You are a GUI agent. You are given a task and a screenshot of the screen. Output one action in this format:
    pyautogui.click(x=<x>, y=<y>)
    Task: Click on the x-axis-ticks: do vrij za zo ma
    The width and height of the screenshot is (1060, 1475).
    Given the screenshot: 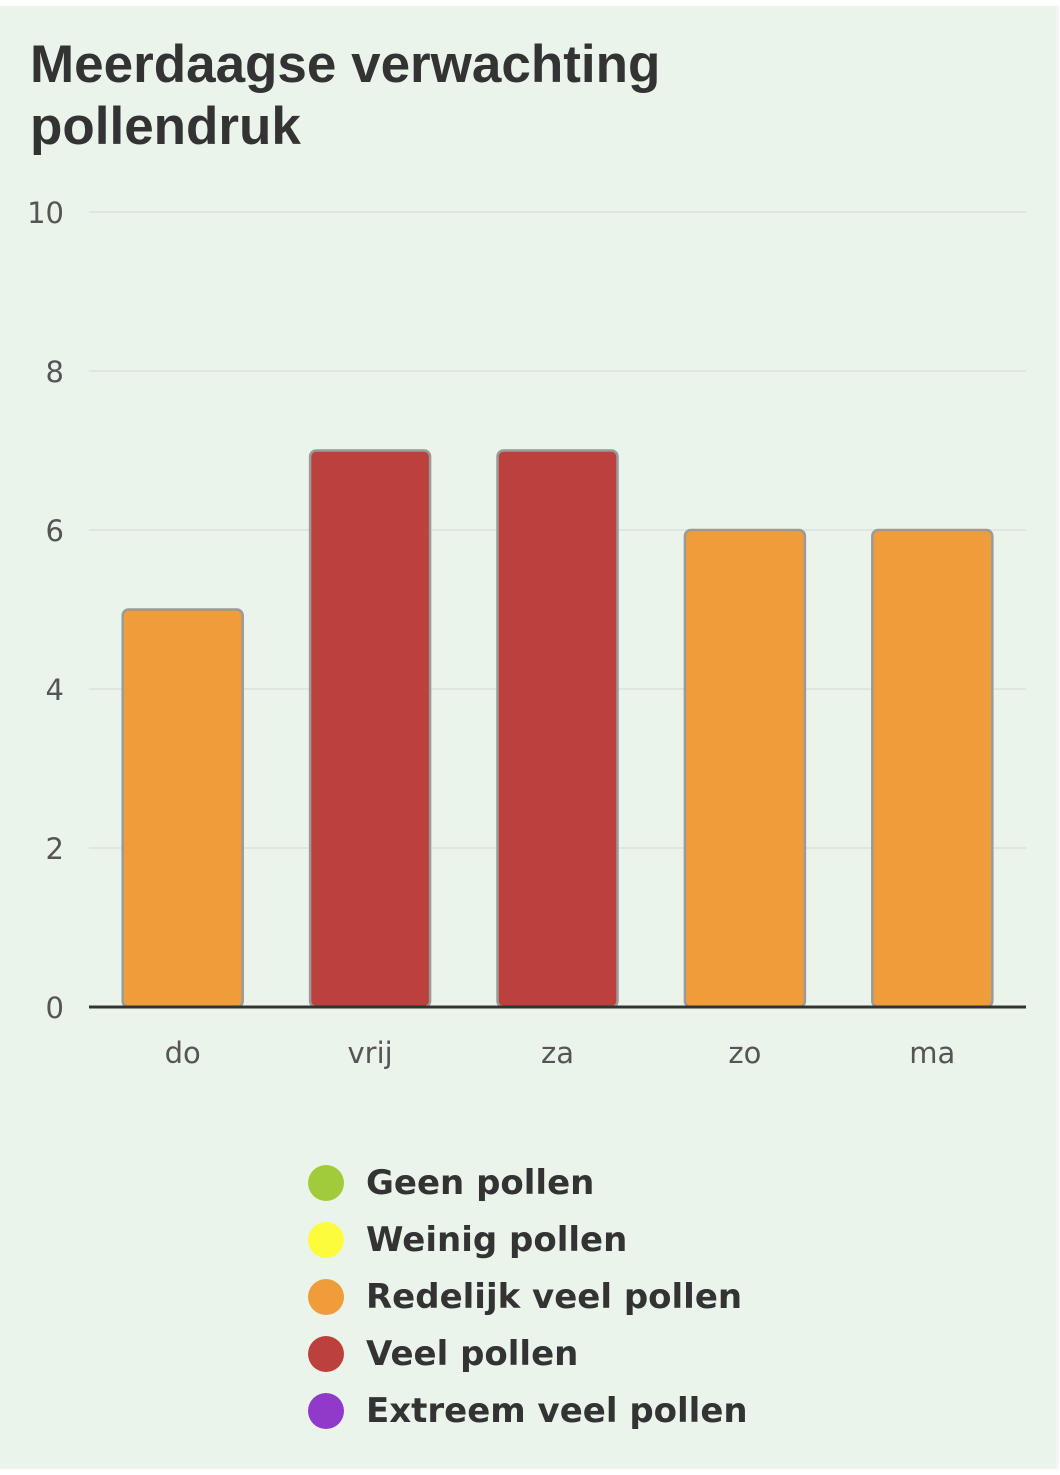 What is the action you would take?
    pyautogui.click(x=560, y=1053)
    